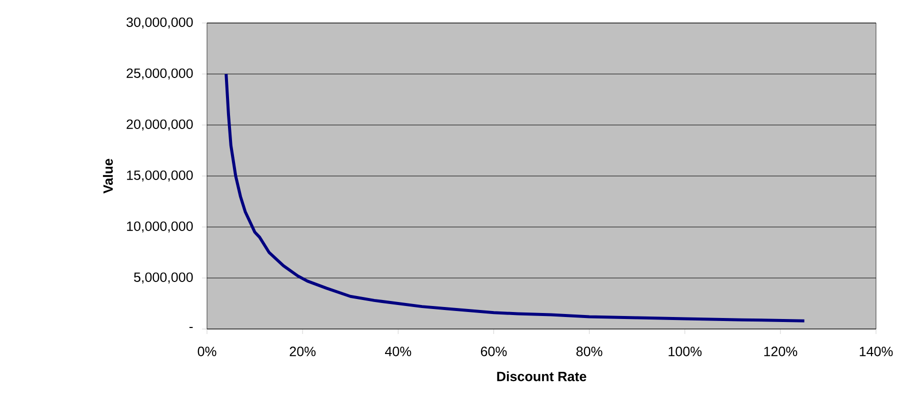  What do you see at coordinates (685, 351) in the screenshot?
I see `x-tick-label: 100%` at bounding box center [685, 351].